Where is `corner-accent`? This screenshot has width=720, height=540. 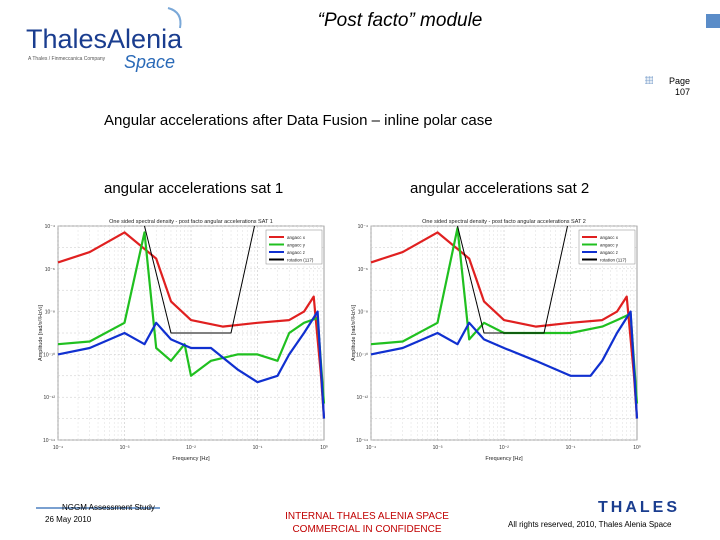
corner-accent is located at coordinates (713, 21).